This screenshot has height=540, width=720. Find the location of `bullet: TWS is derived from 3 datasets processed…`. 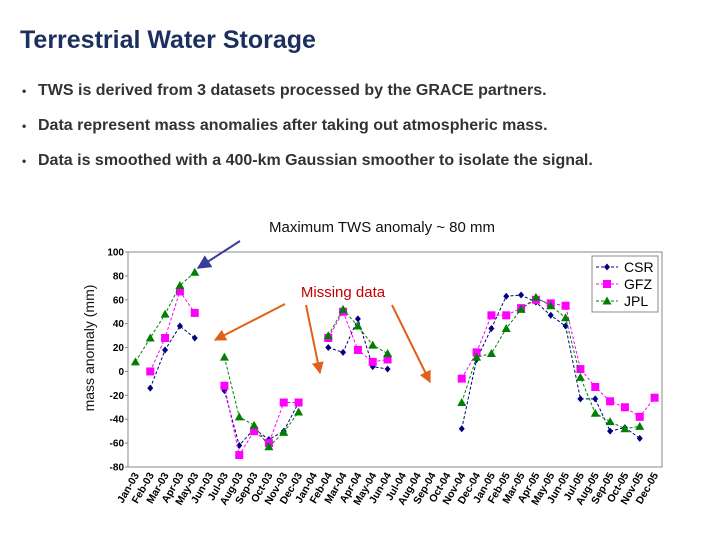

bullet: TWS is derived from 3 datasets processed… is located at coordinates (284, 91).